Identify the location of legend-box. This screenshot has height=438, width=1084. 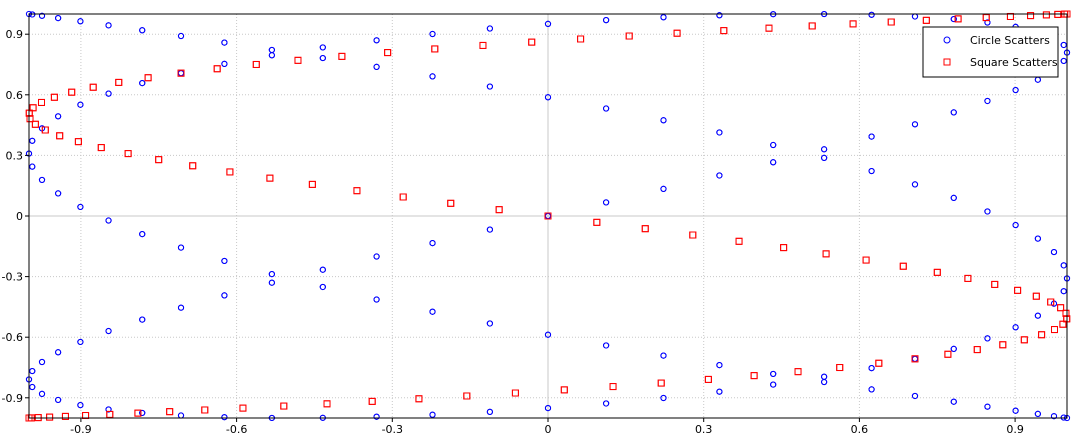
(990, 52).